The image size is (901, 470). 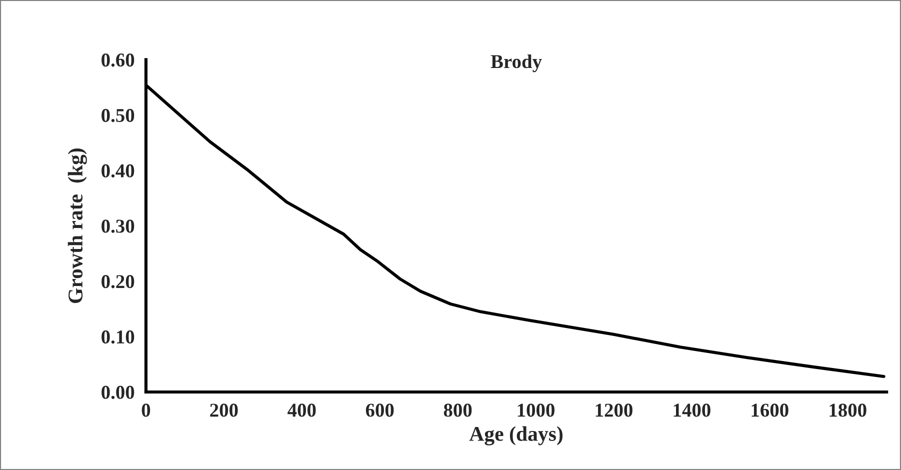 What do you see at coordinates (118, 171) in the screenshot?
I see `y-tick-label: 0.40` at bounding box center [118, 171].